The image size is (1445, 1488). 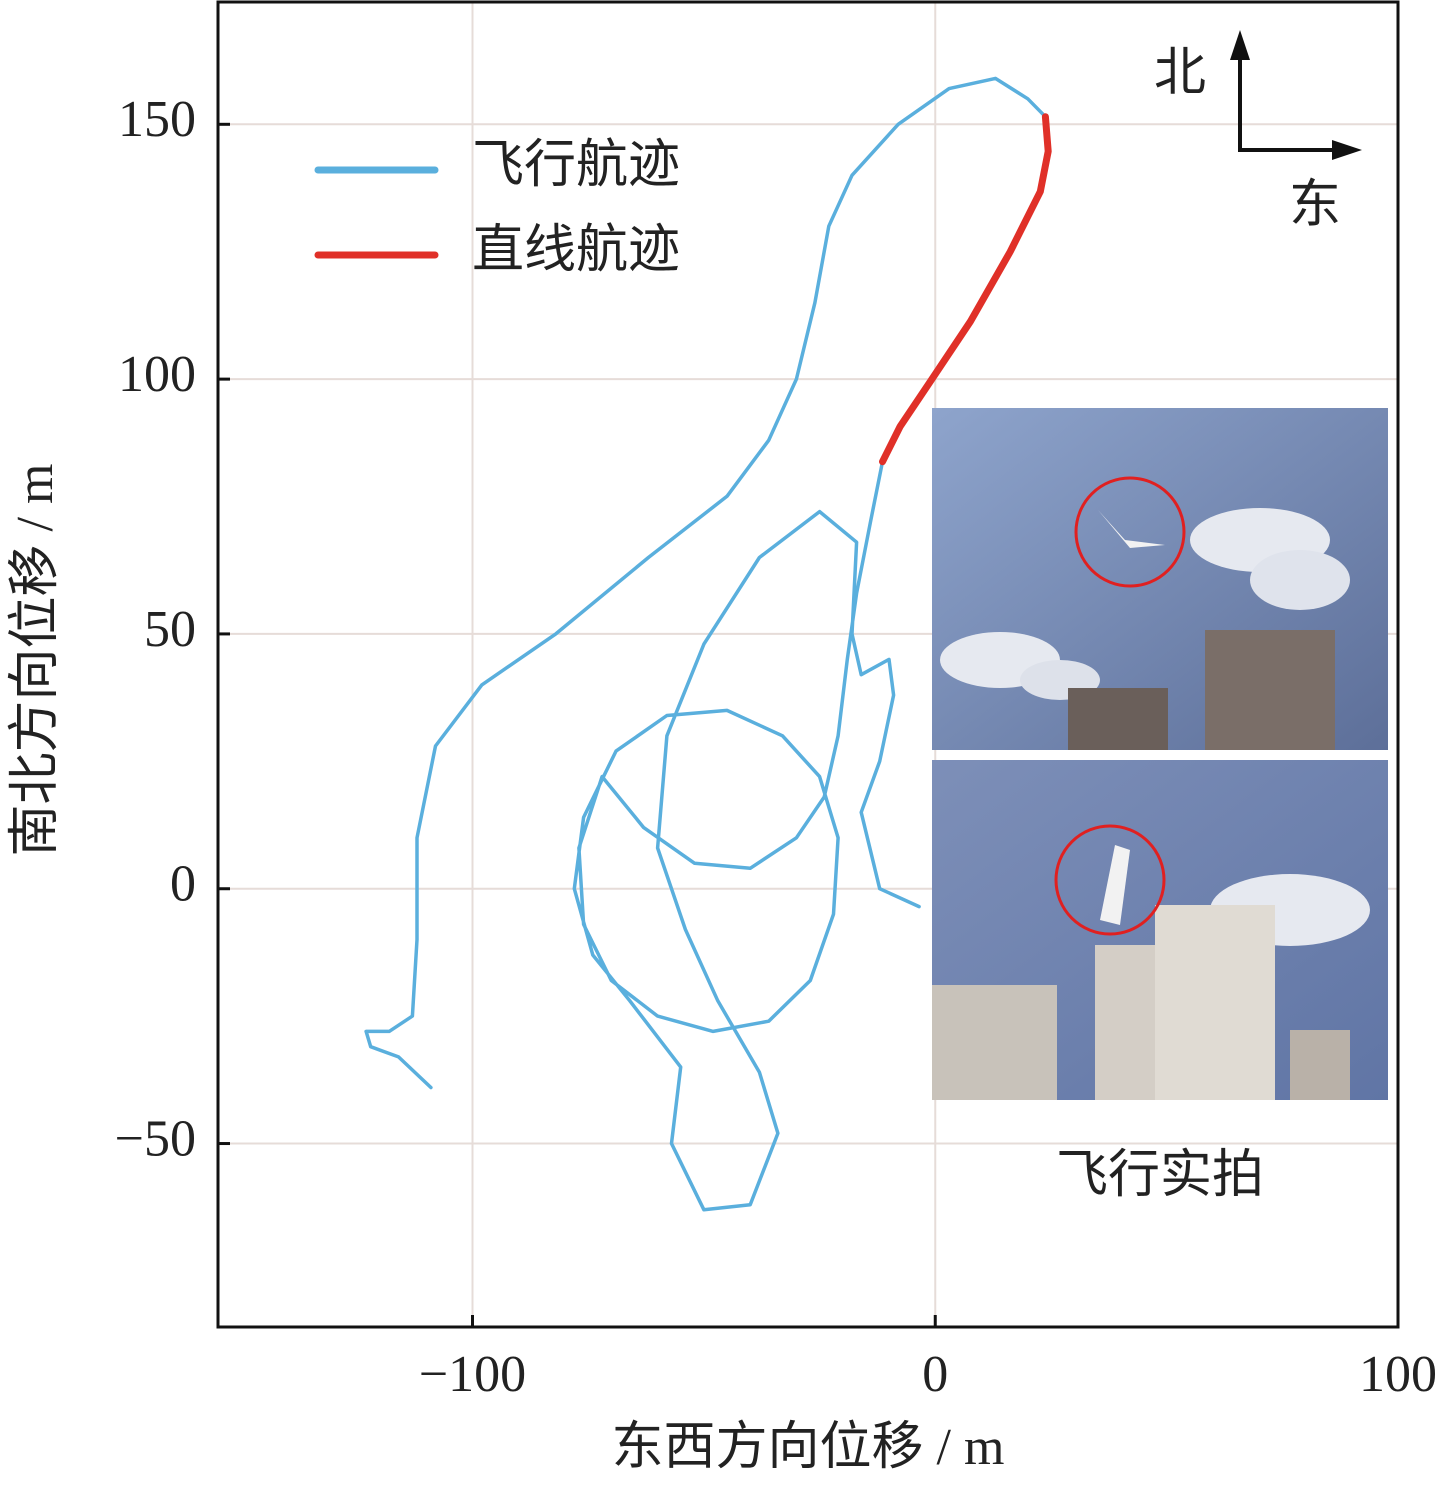 What do you see at coordinates (576, 250) in the screenshot?
I see `legend-label: 直线航迹` at bounding box center [576, 250].